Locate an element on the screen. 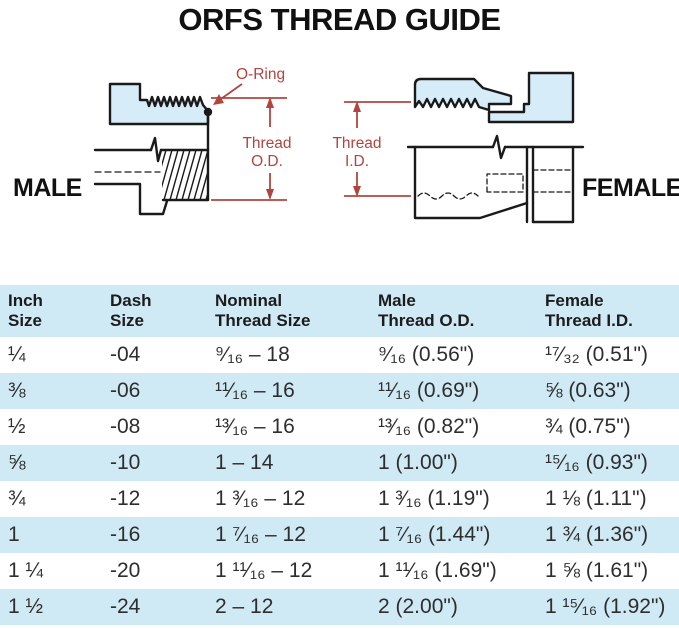 Image resolution: width=679 pixels, height=629 pixels. table-cell: ¾ is located at coordinates (17, 498).